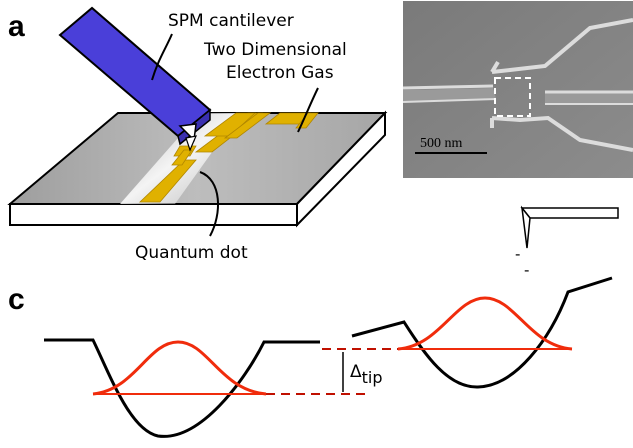  What do you see at coordinates (275, 50) in the screenshot?
I see `label-2deg-line1: Two Dimensional` at bounding box center [275, 50].